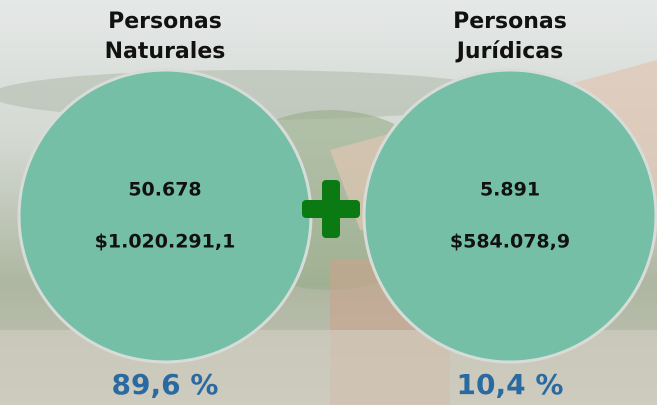 This screenshot has width=657, height=405. I want to click on item-title: Naturales, so click(165, 51).